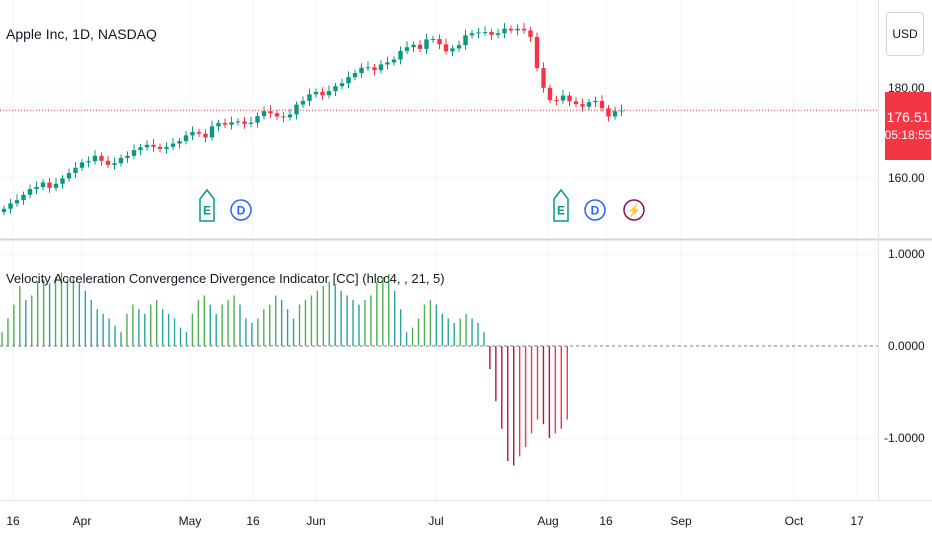 Image resolution: width=932 pixels, height=550 pixels. I want to click on news-marker: ⚡, so click(634, 210).